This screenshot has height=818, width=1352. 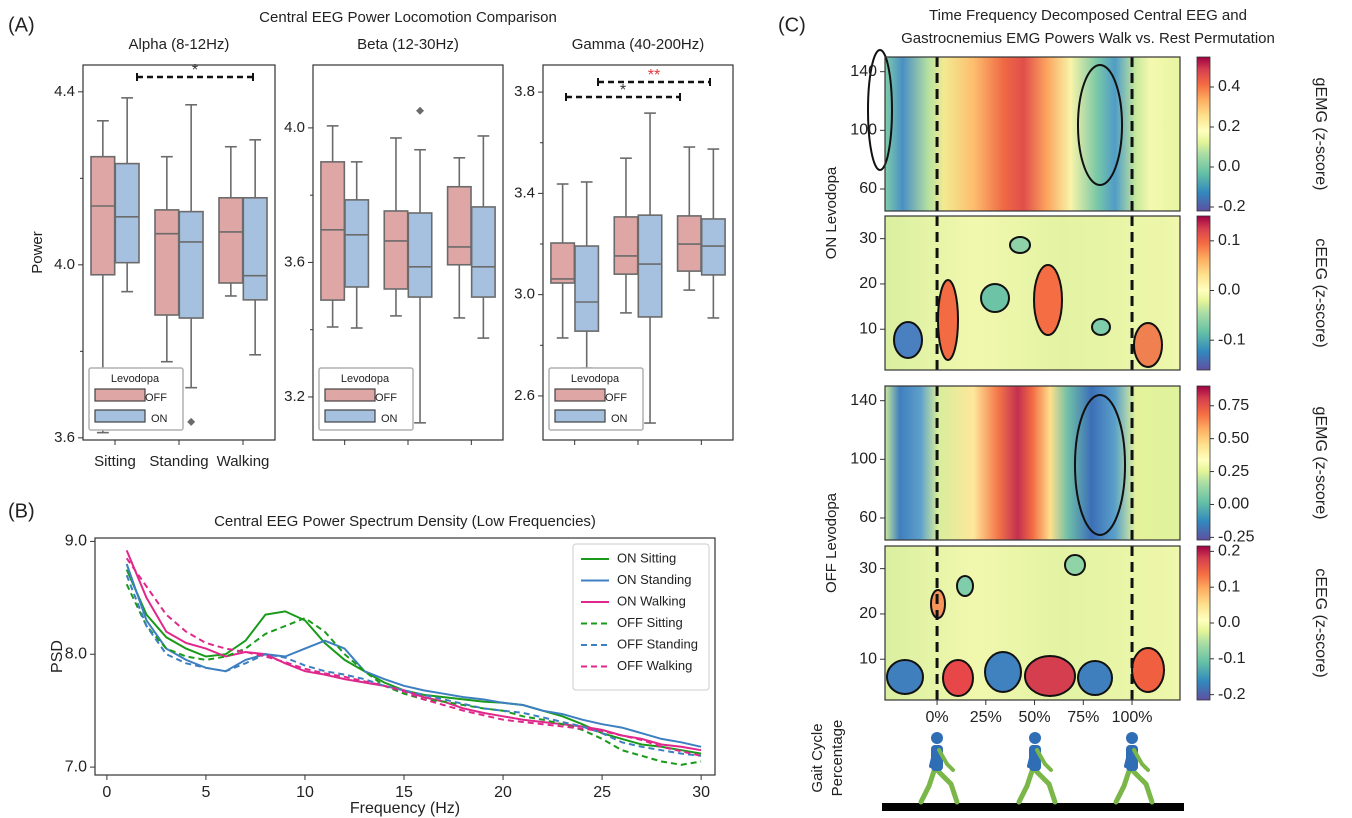 I want to click on y-tick-label: 20, so click(x=868, y=283).